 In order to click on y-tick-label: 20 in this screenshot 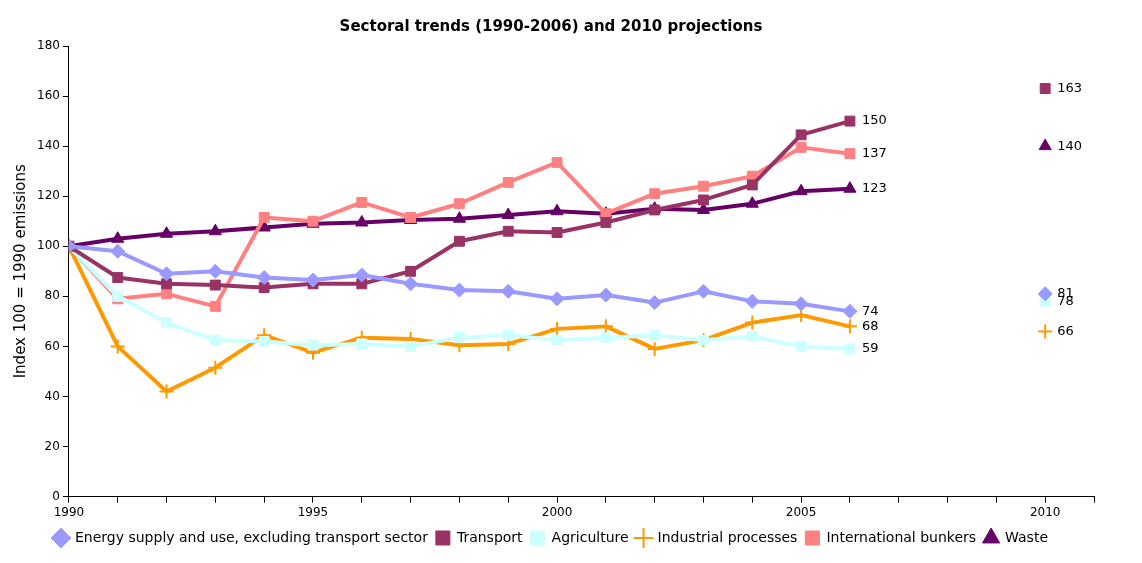, I will do `click(52, 445)`.